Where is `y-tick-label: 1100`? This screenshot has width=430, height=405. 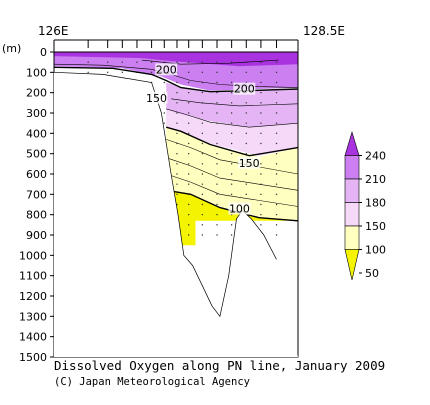 y-tick-label: 1100 is located at coordinates (33, 276).